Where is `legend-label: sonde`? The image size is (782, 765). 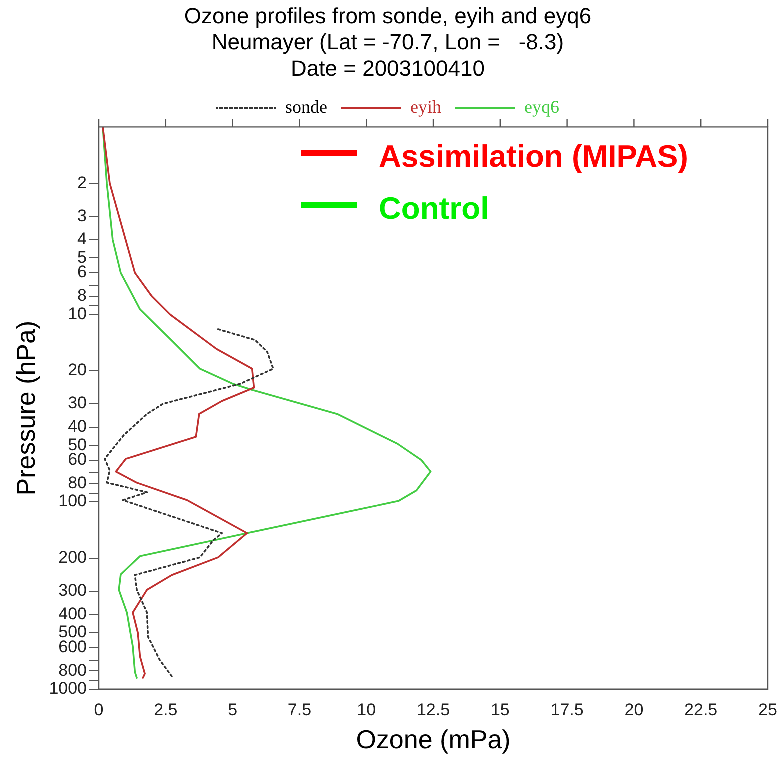
legend-label: sonde is located at coordinates (307, 106).